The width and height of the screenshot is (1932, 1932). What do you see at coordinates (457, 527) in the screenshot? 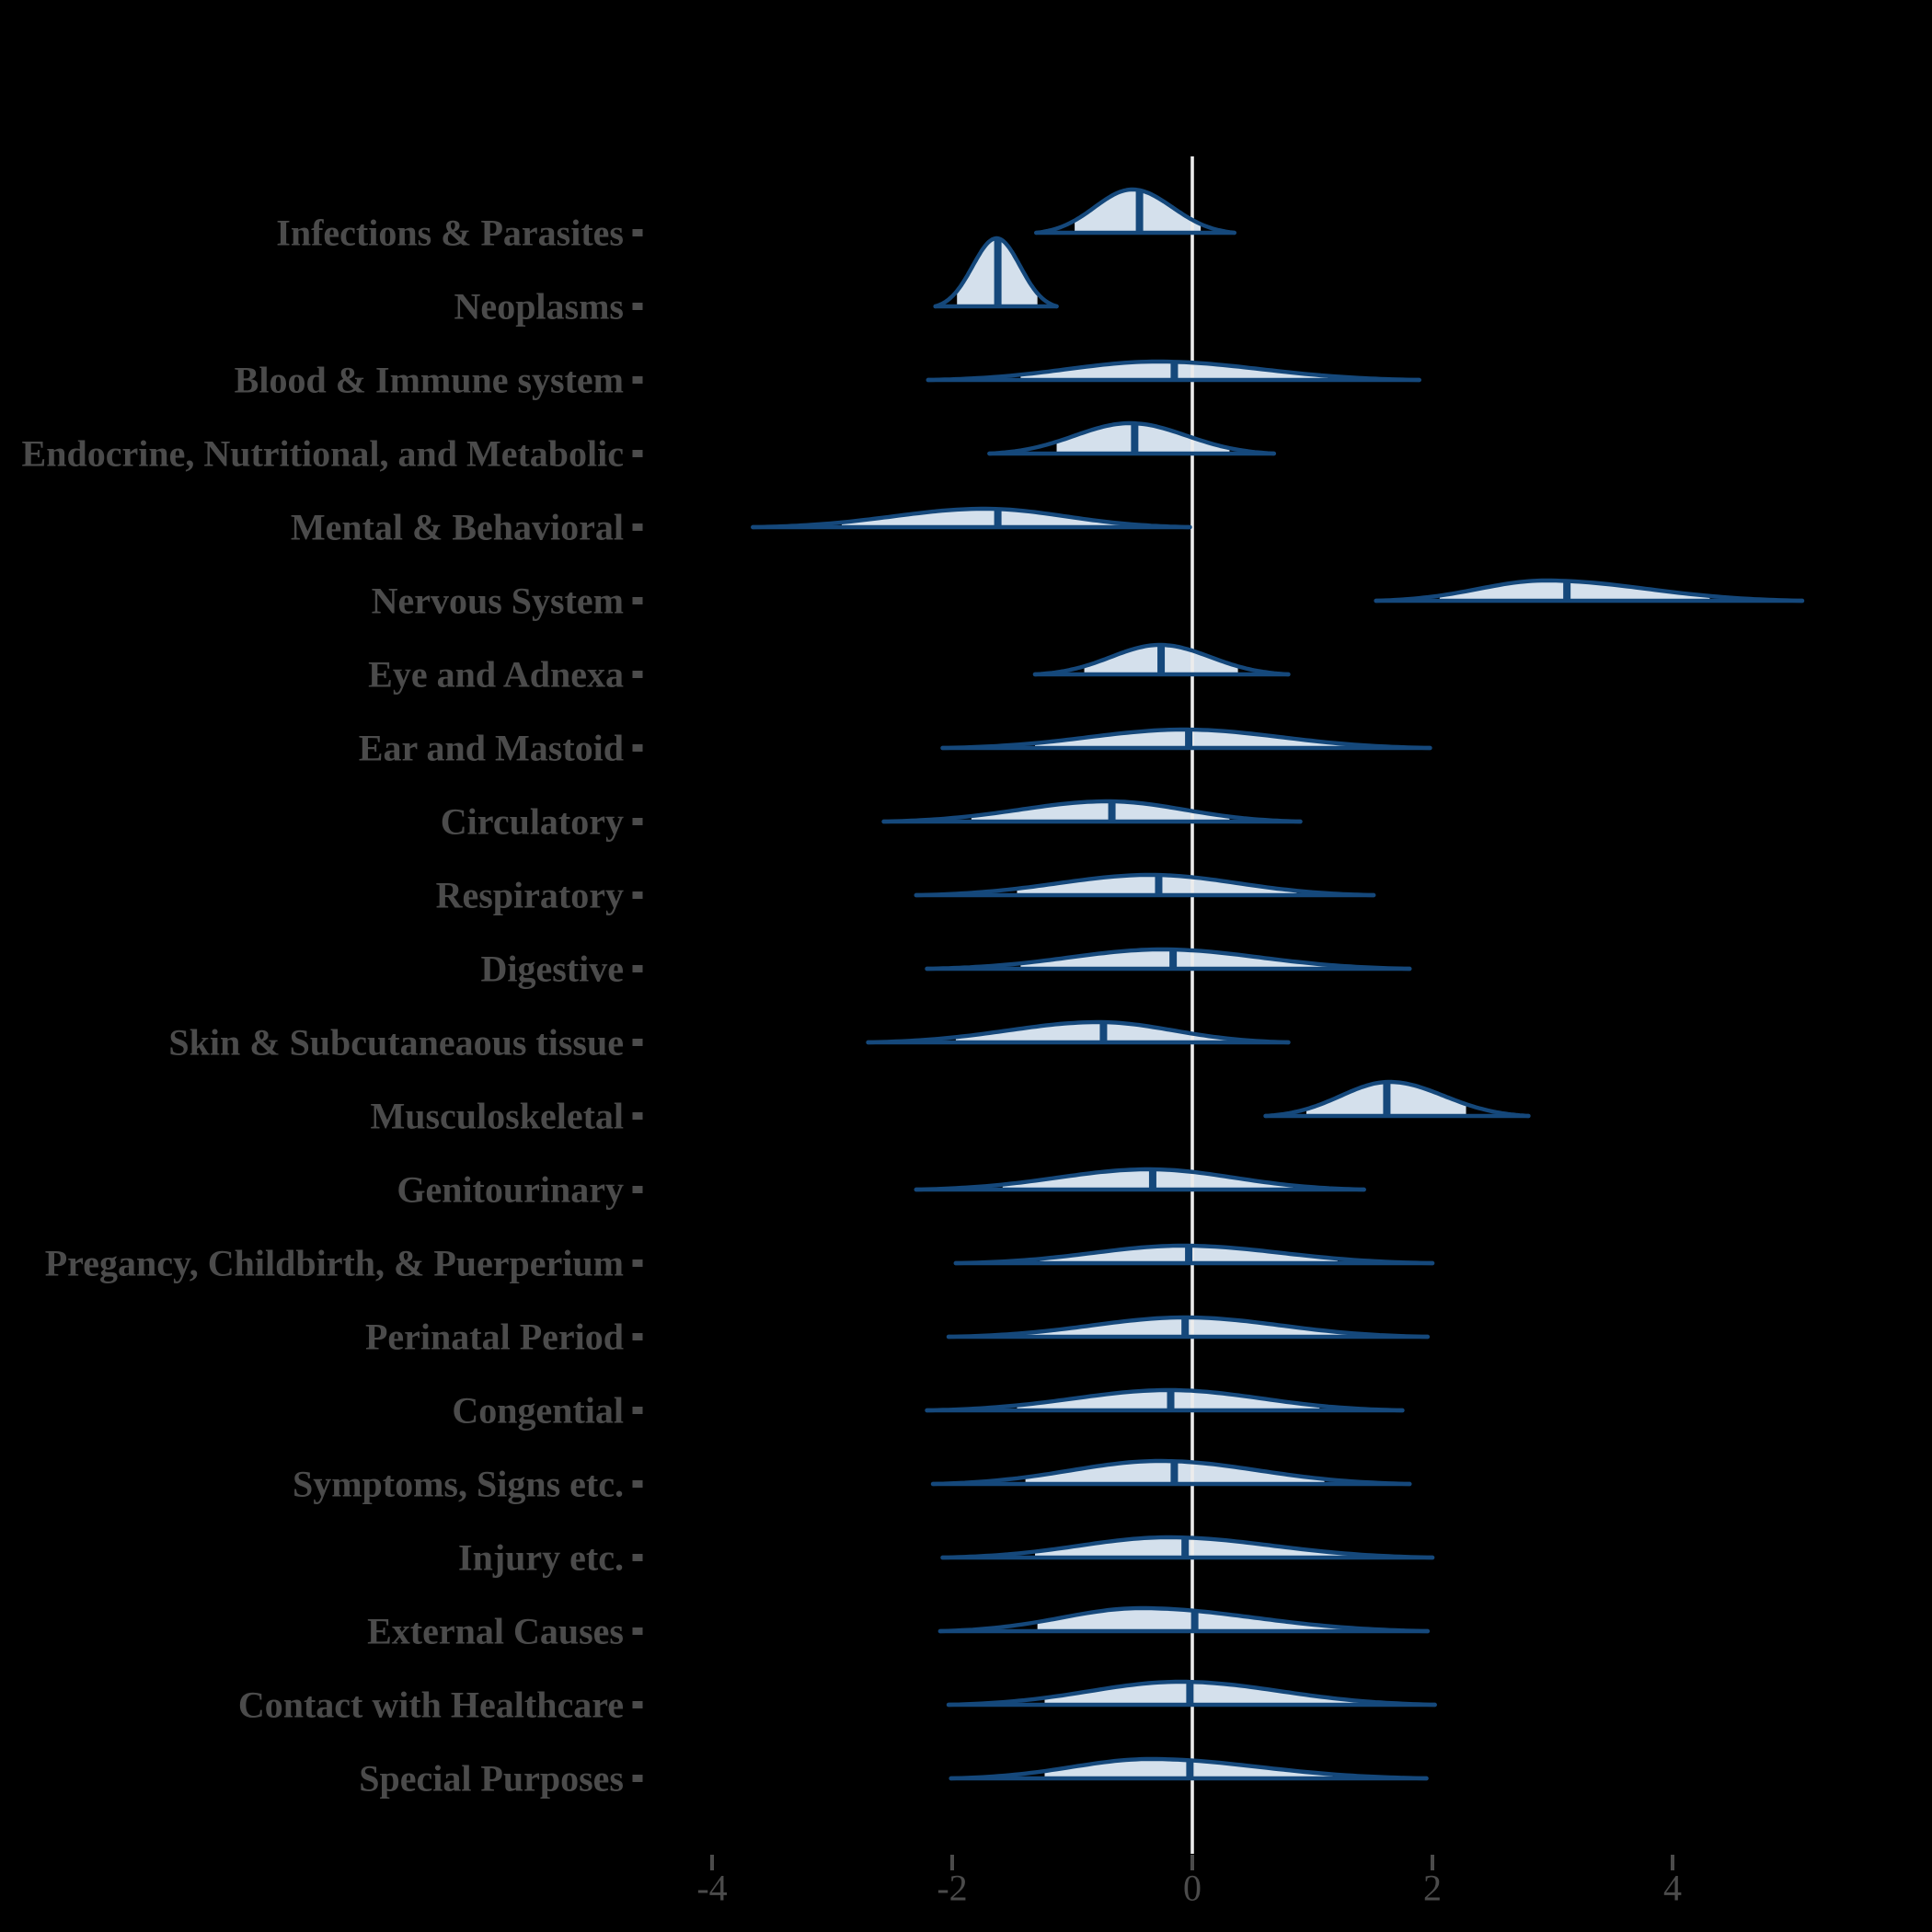
I see `category-label: Mental & Behavioral` at bounding box center [457, 527].